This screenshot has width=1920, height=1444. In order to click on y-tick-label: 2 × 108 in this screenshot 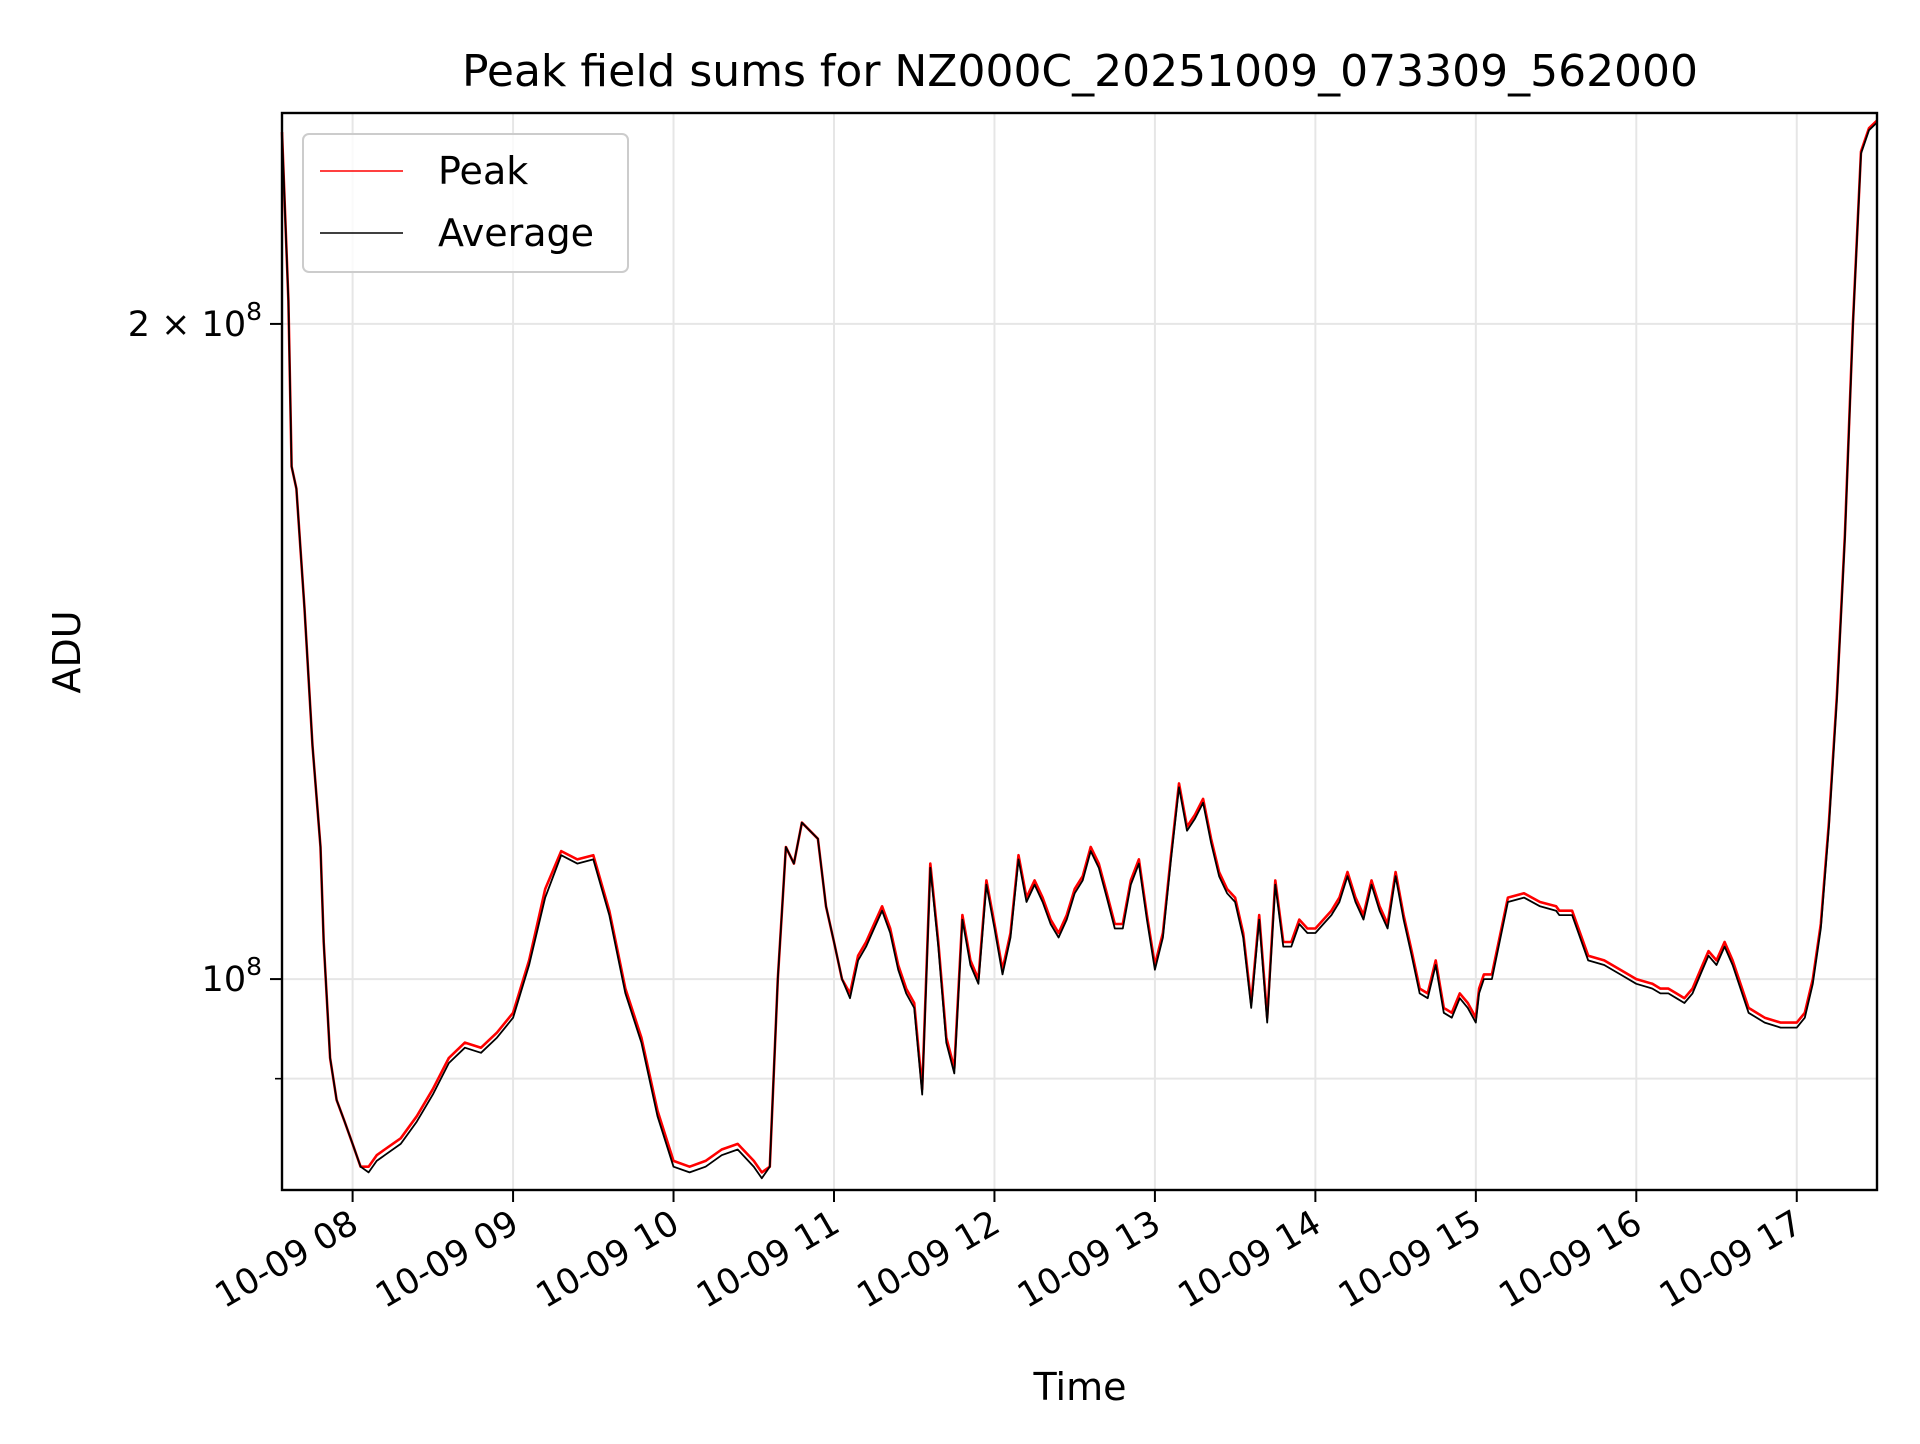, I will do `click(195, 321)`.